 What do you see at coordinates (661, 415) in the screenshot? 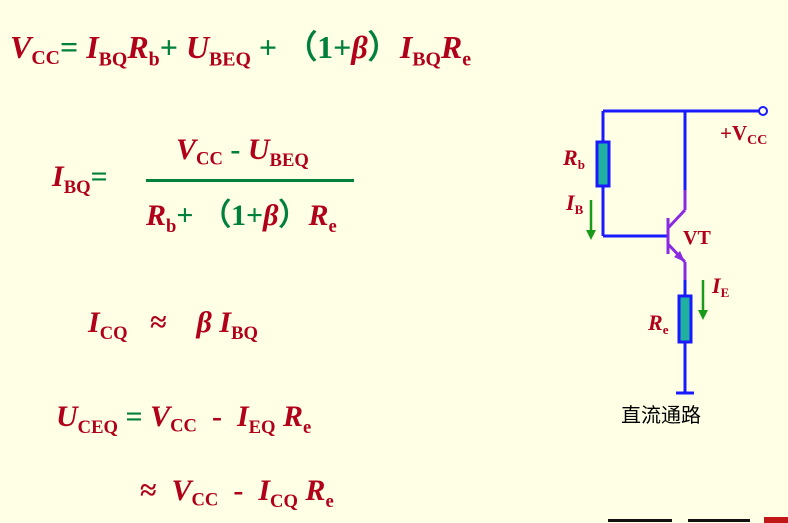
I see `dc-path-caption: 直流通路` at bounding box center [661, 415].